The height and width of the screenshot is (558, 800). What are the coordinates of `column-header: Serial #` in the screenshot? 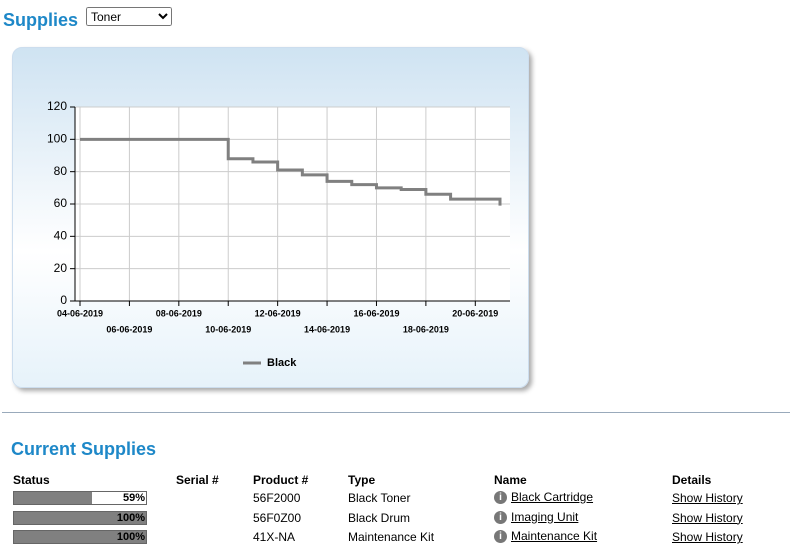 It's located at (197, 480).